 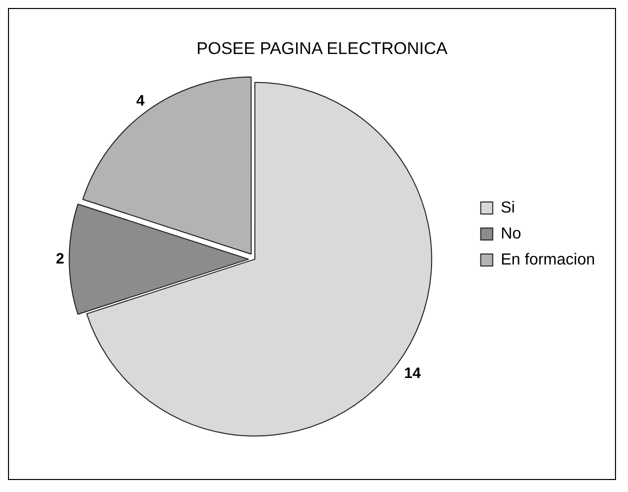 What do you see at coordinates (413, 373) in the screenshot?
I see `data-label: 14` at bounding box center [413, 373].